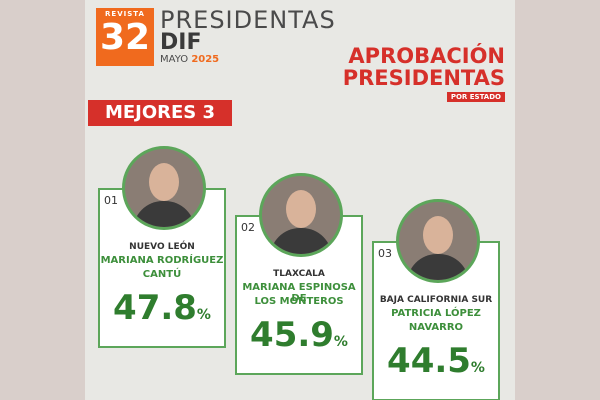 The width and height of the screenshot is (600, 400). I want to click on month: MAYO, so click(174, 59).